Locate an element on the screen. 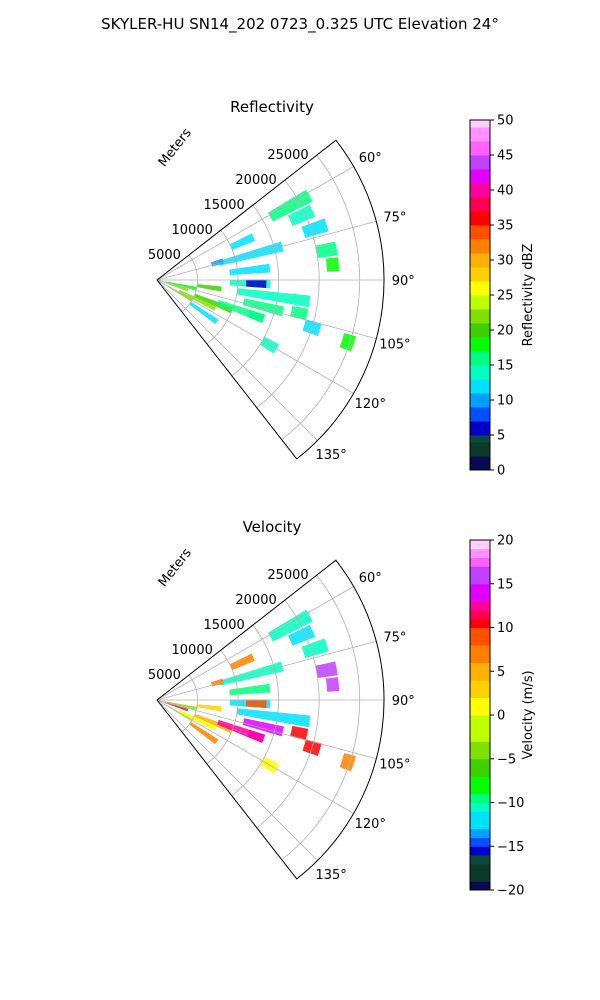 The image size is (600, 1000). colorbar-tick-label: 35 is located at coordinates (505, 226).